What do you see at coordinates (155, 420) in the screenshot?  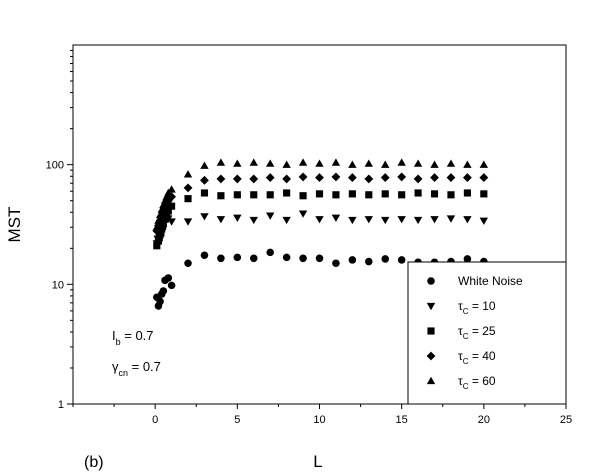 I see `x-tick-label: 0` at bounding box center [155, 420].